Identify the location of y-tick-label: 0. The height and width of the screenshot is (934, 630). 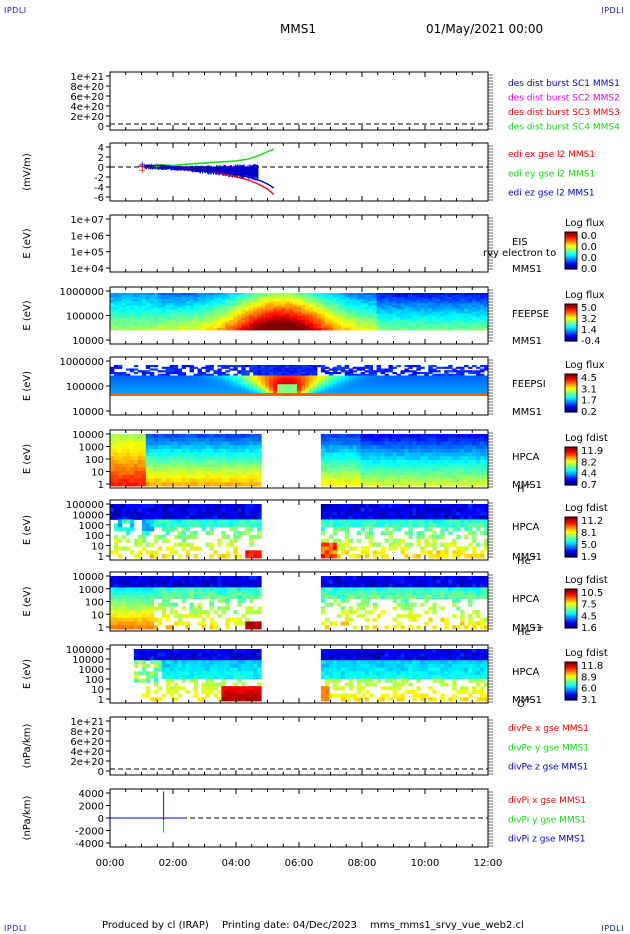
(101, 168).